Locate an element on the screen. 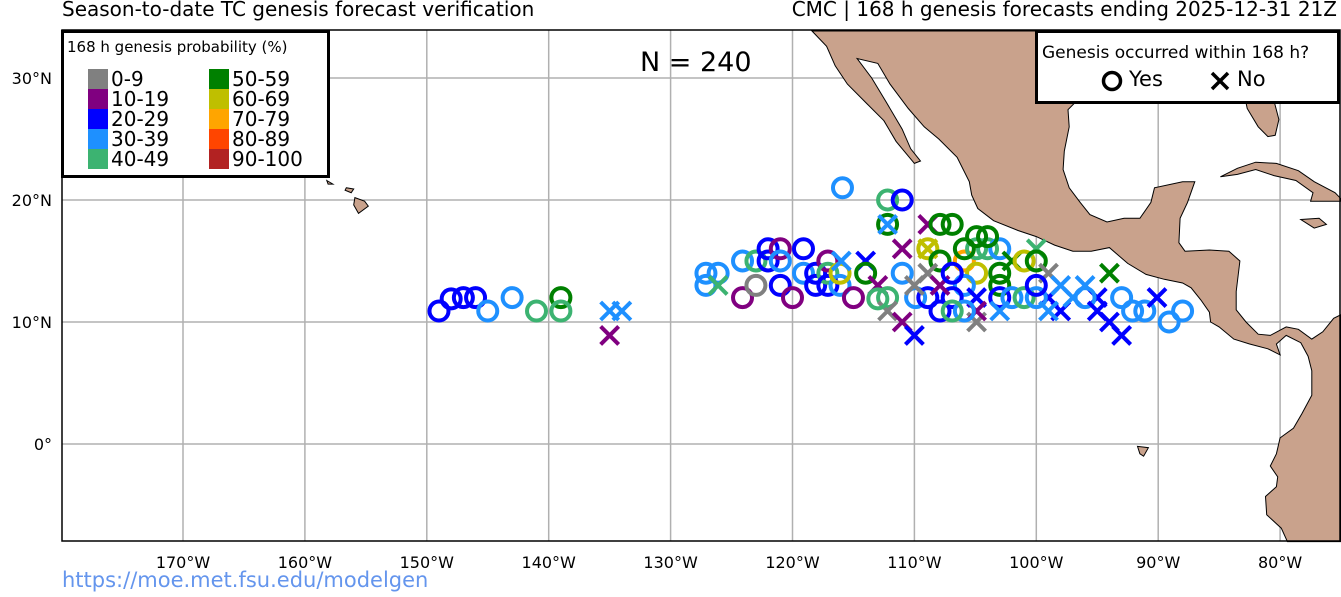  legend-bin: 40-49 is located at coordinates (129, 159).